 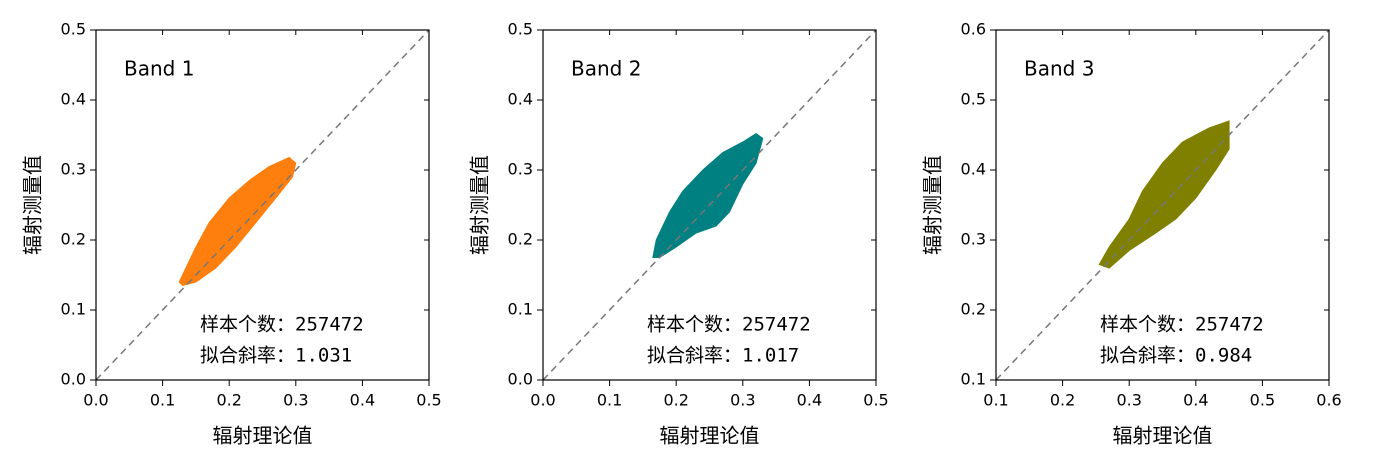 What do you see at coordinates (606, 69) in the screenshot?
I see `band-label: Band 2` at bounding box center [606, 69].